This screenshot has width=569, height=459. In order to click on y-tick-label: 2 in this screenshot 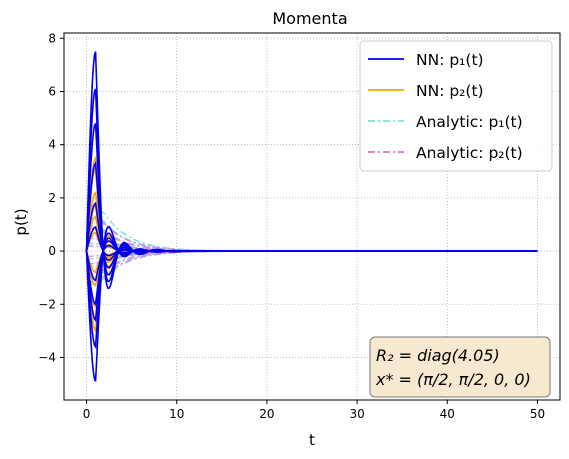, I will do `click(52, 198)`.